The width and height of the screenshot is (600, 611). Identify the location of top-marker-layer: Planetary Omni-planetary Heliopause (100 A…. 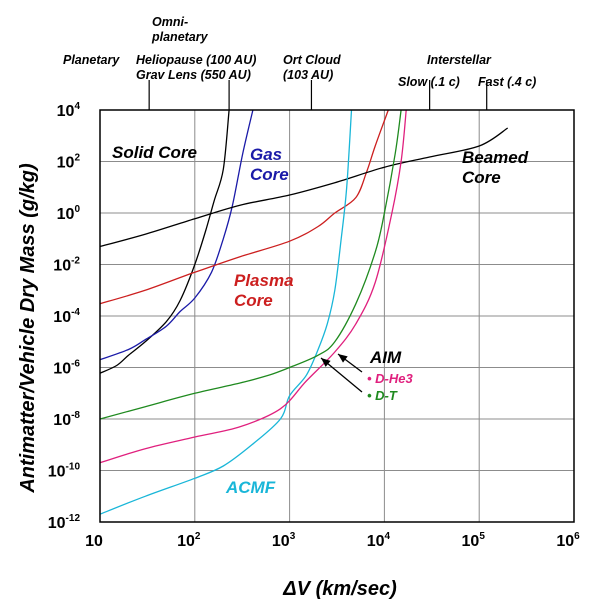
(299, 62).